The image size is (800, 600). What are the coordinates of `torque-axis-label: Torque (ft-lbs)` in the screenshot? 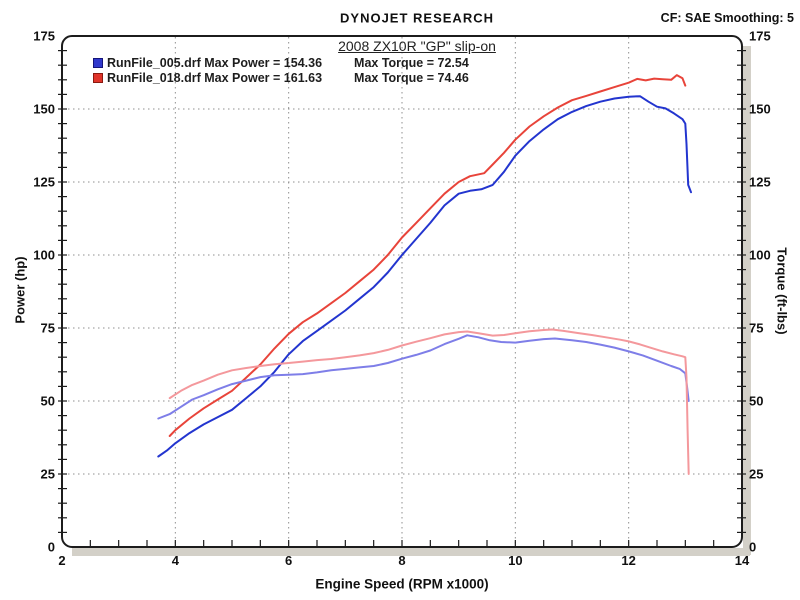 It's located at (782, 291).